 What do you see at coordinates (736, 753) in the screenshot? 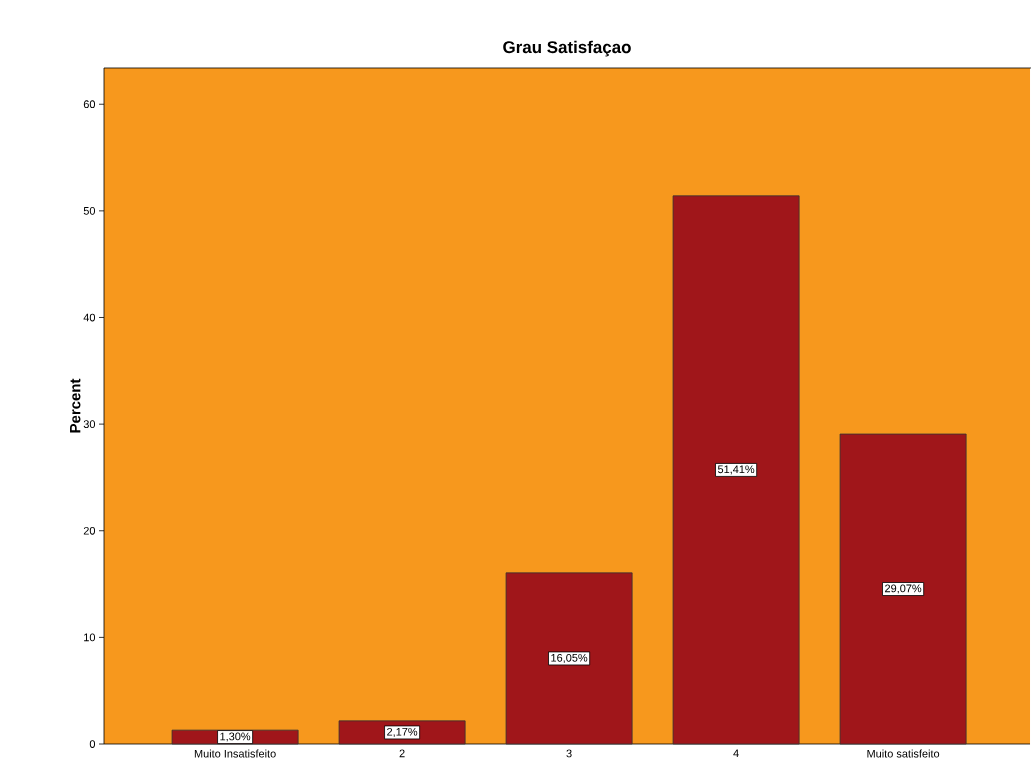
I see `x-tick-label: 4` at bounding box center [736, 753].